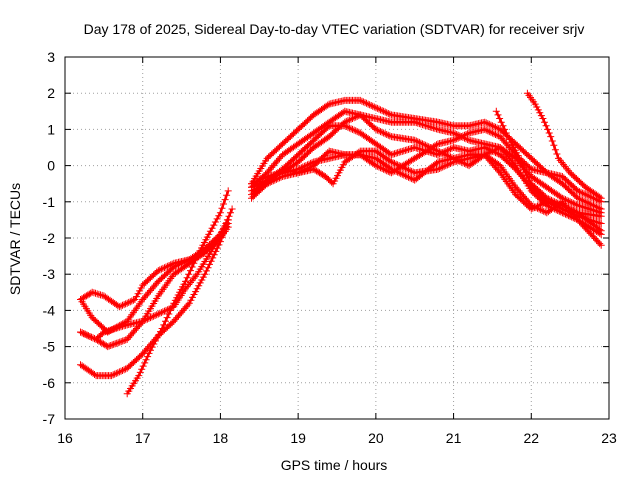 The height and width of the screenshot is (480, 640). Describe the element at coordinates (609, 438) in the screenshot. I see `x-tick-label: 23` at that location.